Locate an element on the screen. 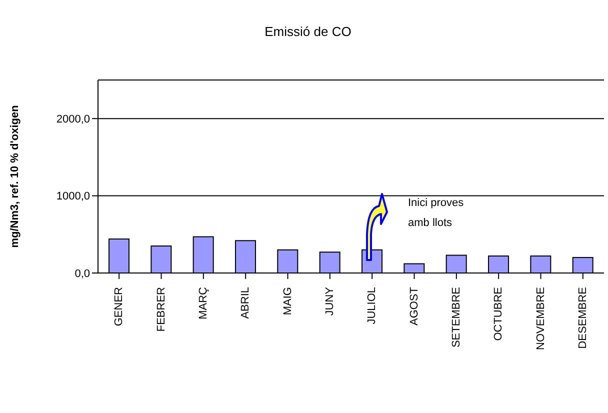  x-tick-label: FEBRER is located at coordinates (161, 309).